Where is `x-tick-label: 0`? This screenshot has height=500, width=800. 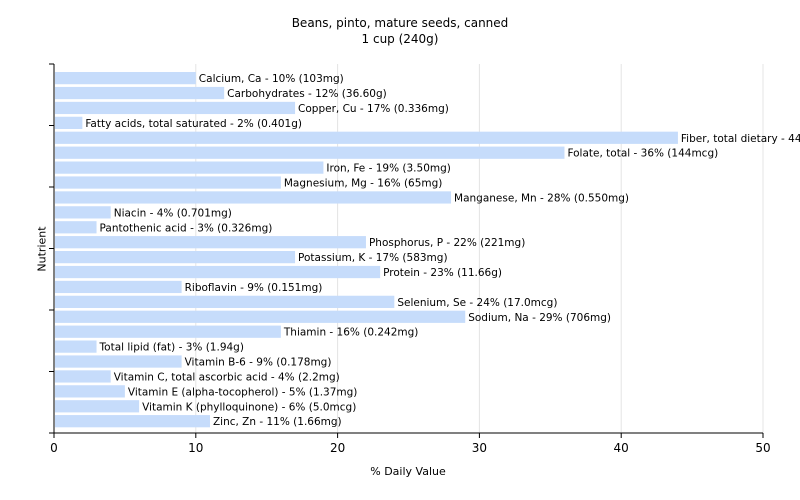 x-tick-label: 0 is located at coordinates (54, 448).